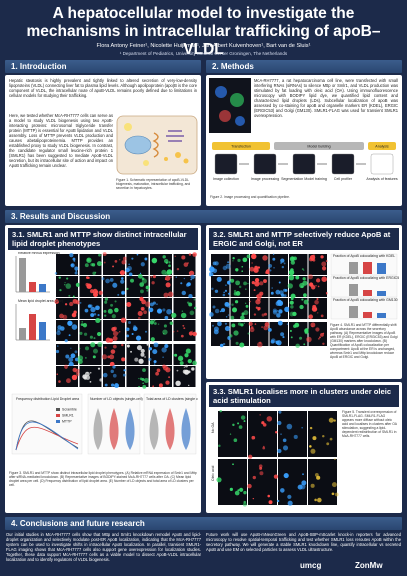  Describe the element at coordinates (213, 473) in the screenshot. I see `row-label: Oleic acid` at that location.